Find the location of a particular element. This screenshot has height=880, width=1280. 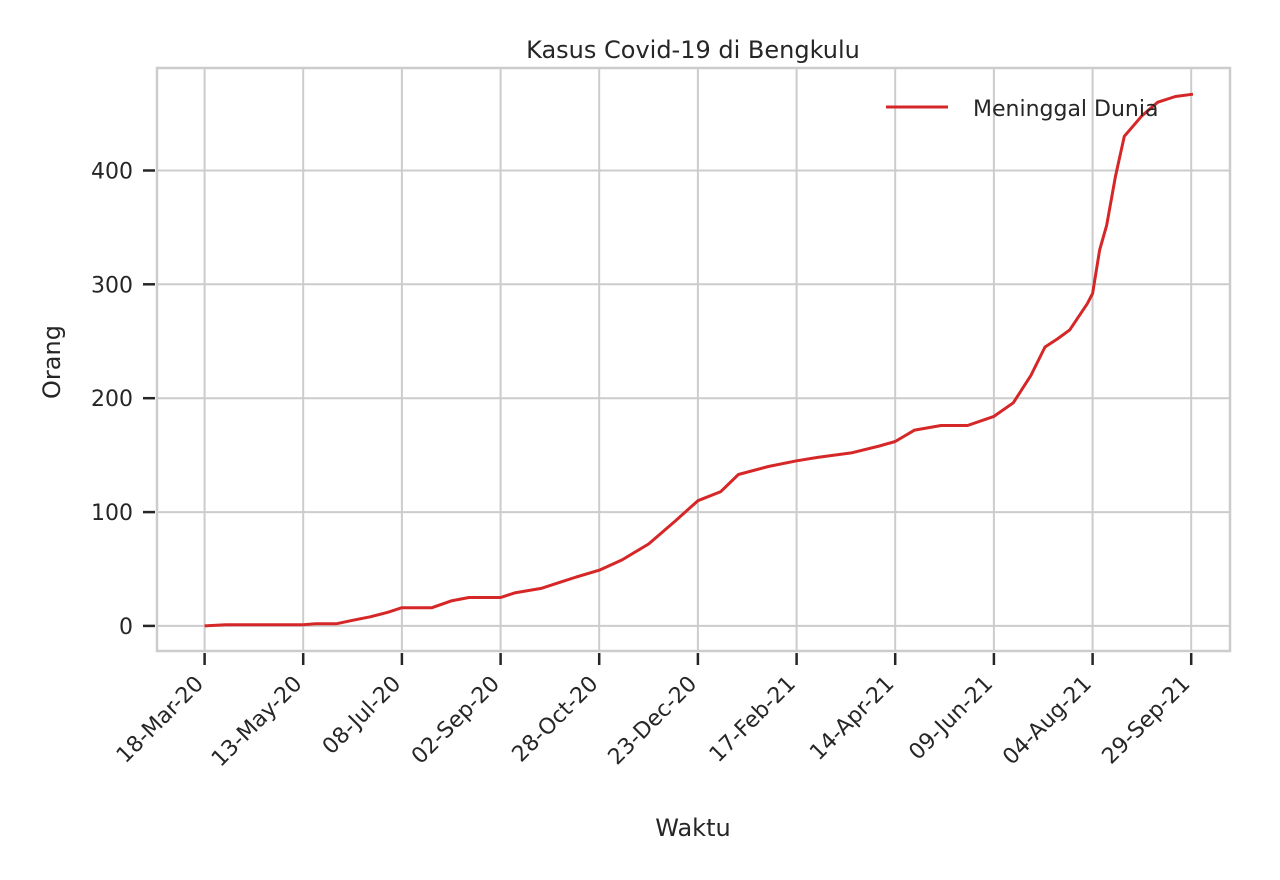

x-tick-label: 17-Feb-21 is located at coordinates (753, 720).